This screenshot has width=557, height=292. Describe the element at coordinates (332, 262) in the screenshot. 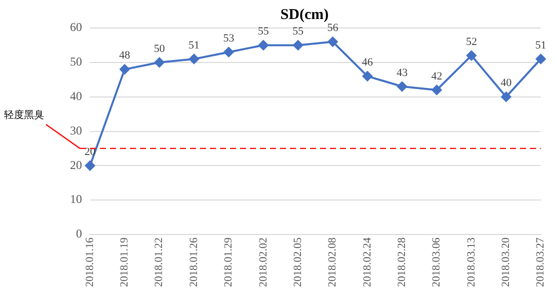

I see `x-tick-label: 2018.02.08` at that location.